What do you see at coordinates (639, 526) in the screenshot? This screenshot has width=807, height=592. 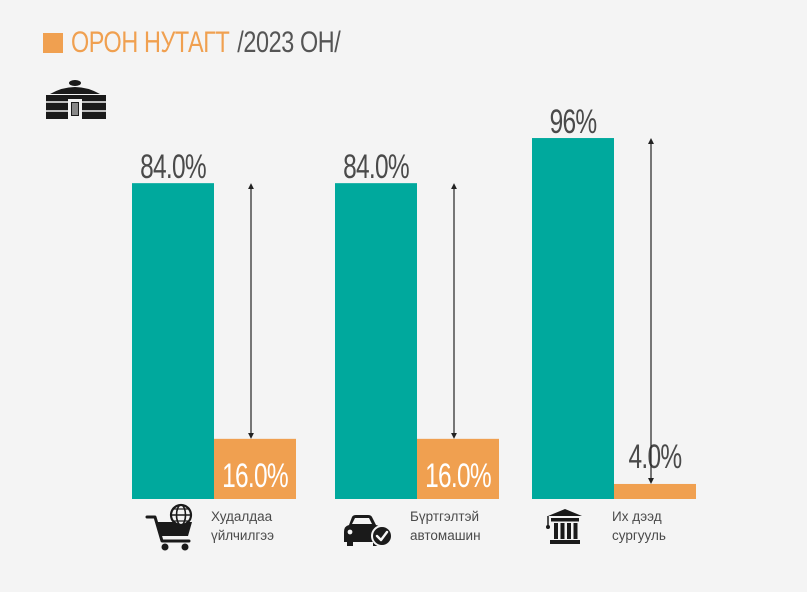 I see `category-label-university: Их дээд сургууль` at bounding box center [639, 526].